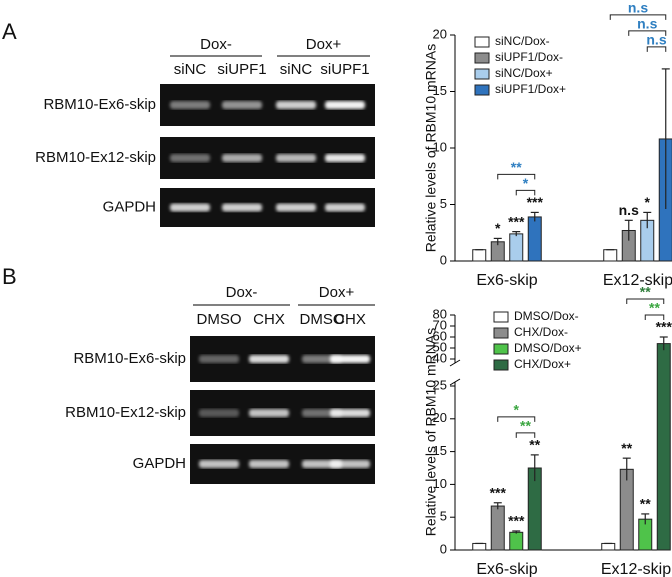  Describe the element at coordinates (431, 148) in the screenshot. I see `y-axis-label: Relative levels of RBM10 mRNAs` at that location.